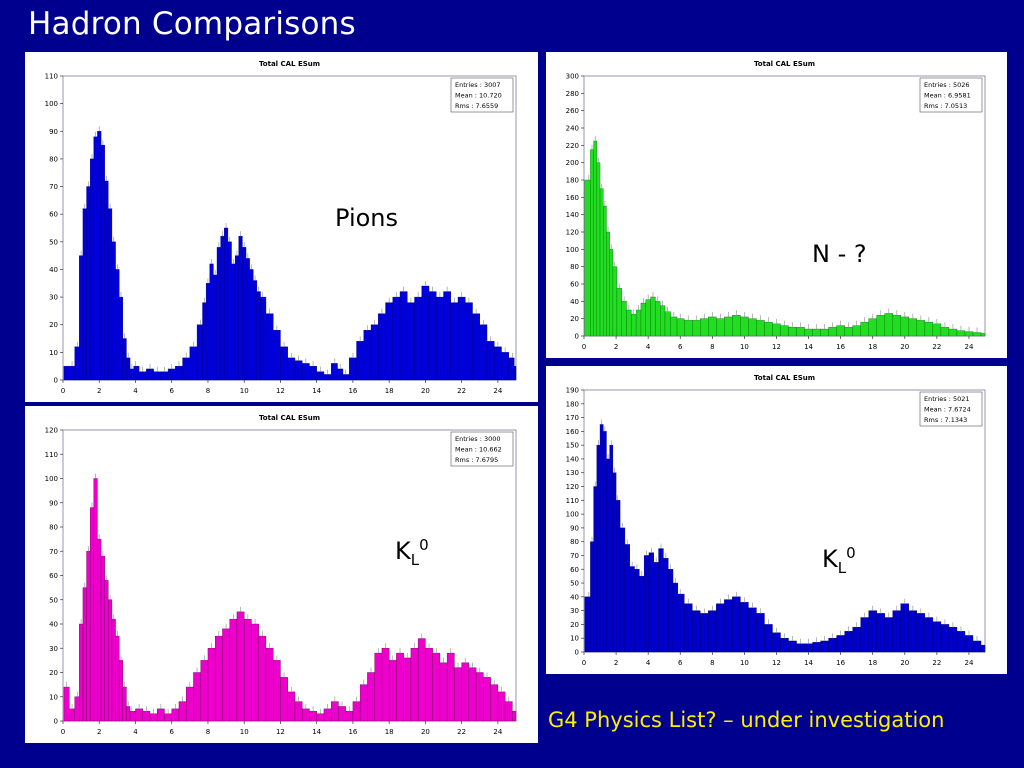  What do you see at coordinates (584, 663) in the screenshot?
I see `x-tick-label: 0` at bounding box center [584, 663].